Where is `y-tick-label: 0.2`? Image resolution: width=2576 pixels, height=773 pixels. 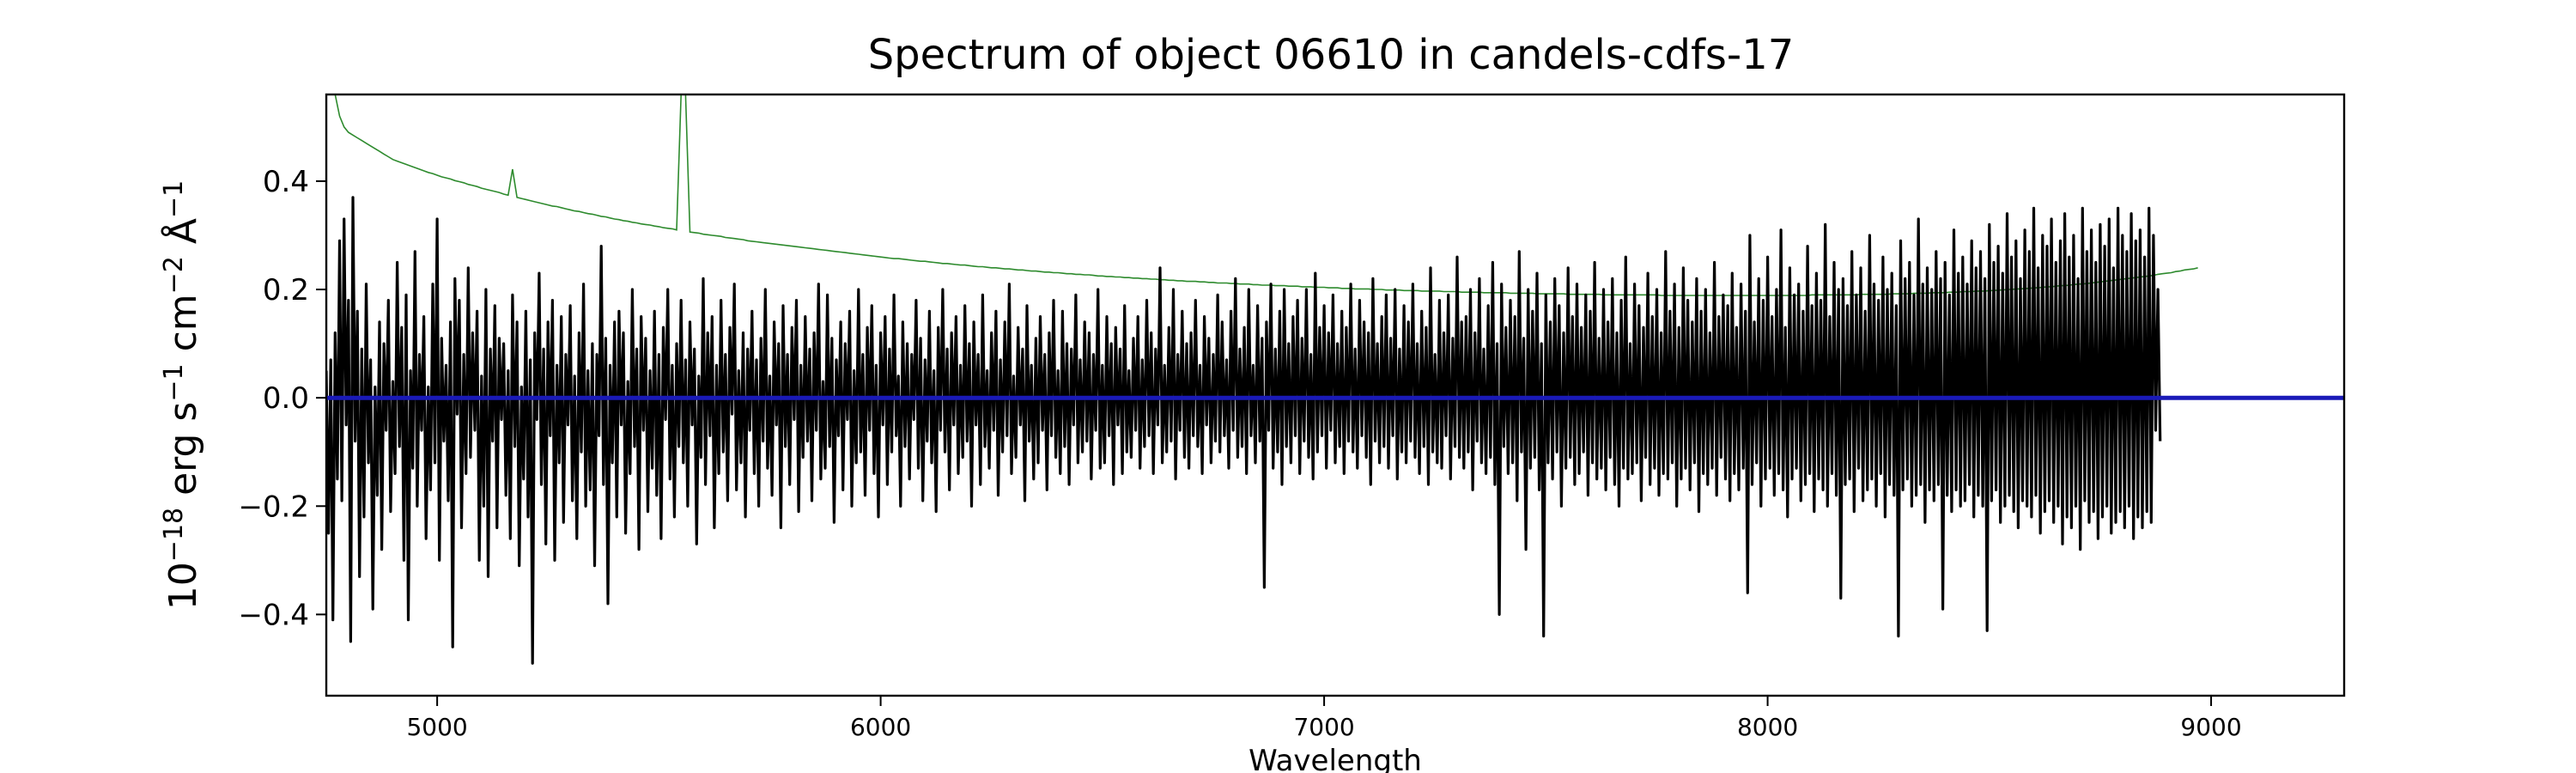
y-tick-label: 0.2 is located at coordinates (286, 290).